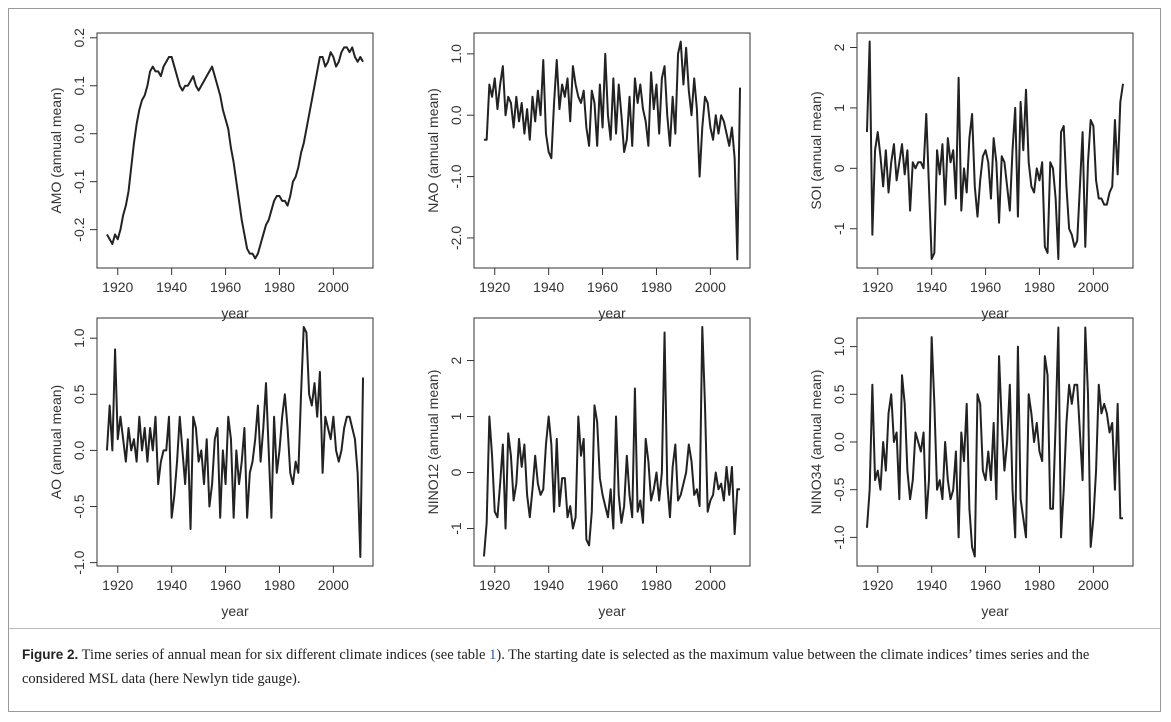  What do you see at coordinates (79, 181) in the screenshot?
I see `y-tick-label: -0.1` at bounding box center [79, 181].